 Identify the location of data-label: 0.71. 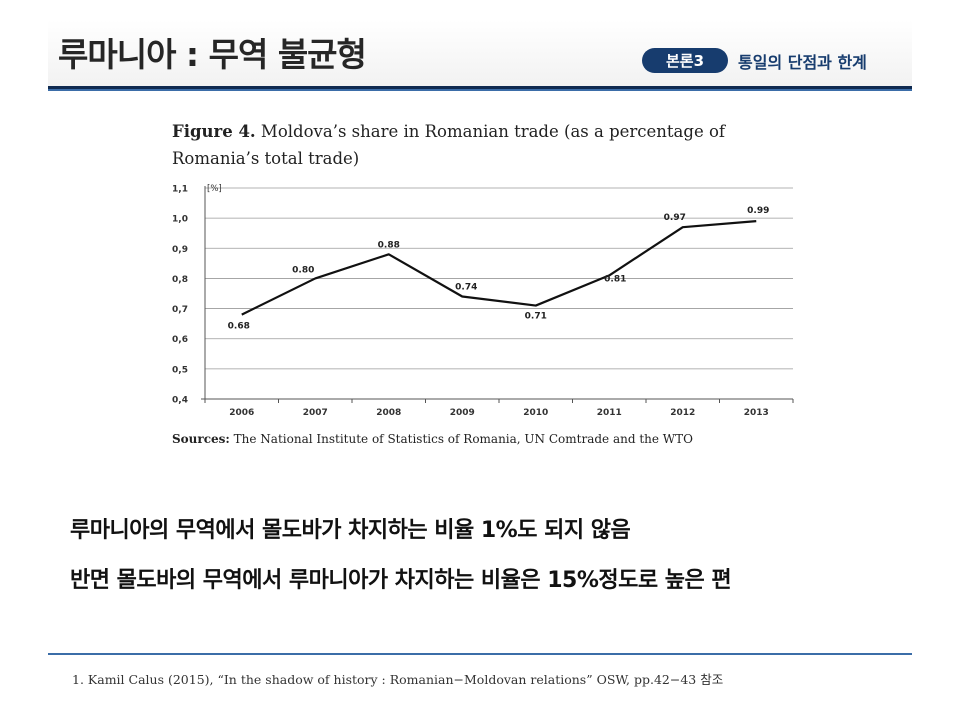
(536, 317).